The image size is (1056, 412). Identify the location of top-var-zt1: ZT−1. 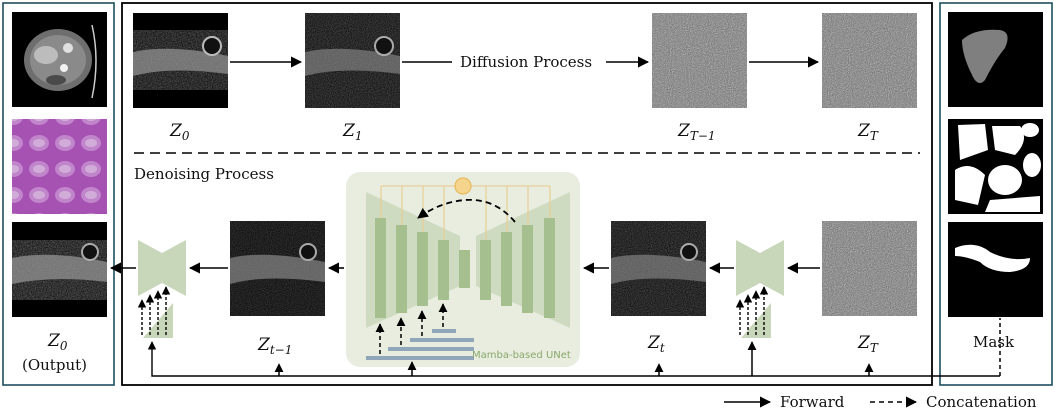
(696, 132).